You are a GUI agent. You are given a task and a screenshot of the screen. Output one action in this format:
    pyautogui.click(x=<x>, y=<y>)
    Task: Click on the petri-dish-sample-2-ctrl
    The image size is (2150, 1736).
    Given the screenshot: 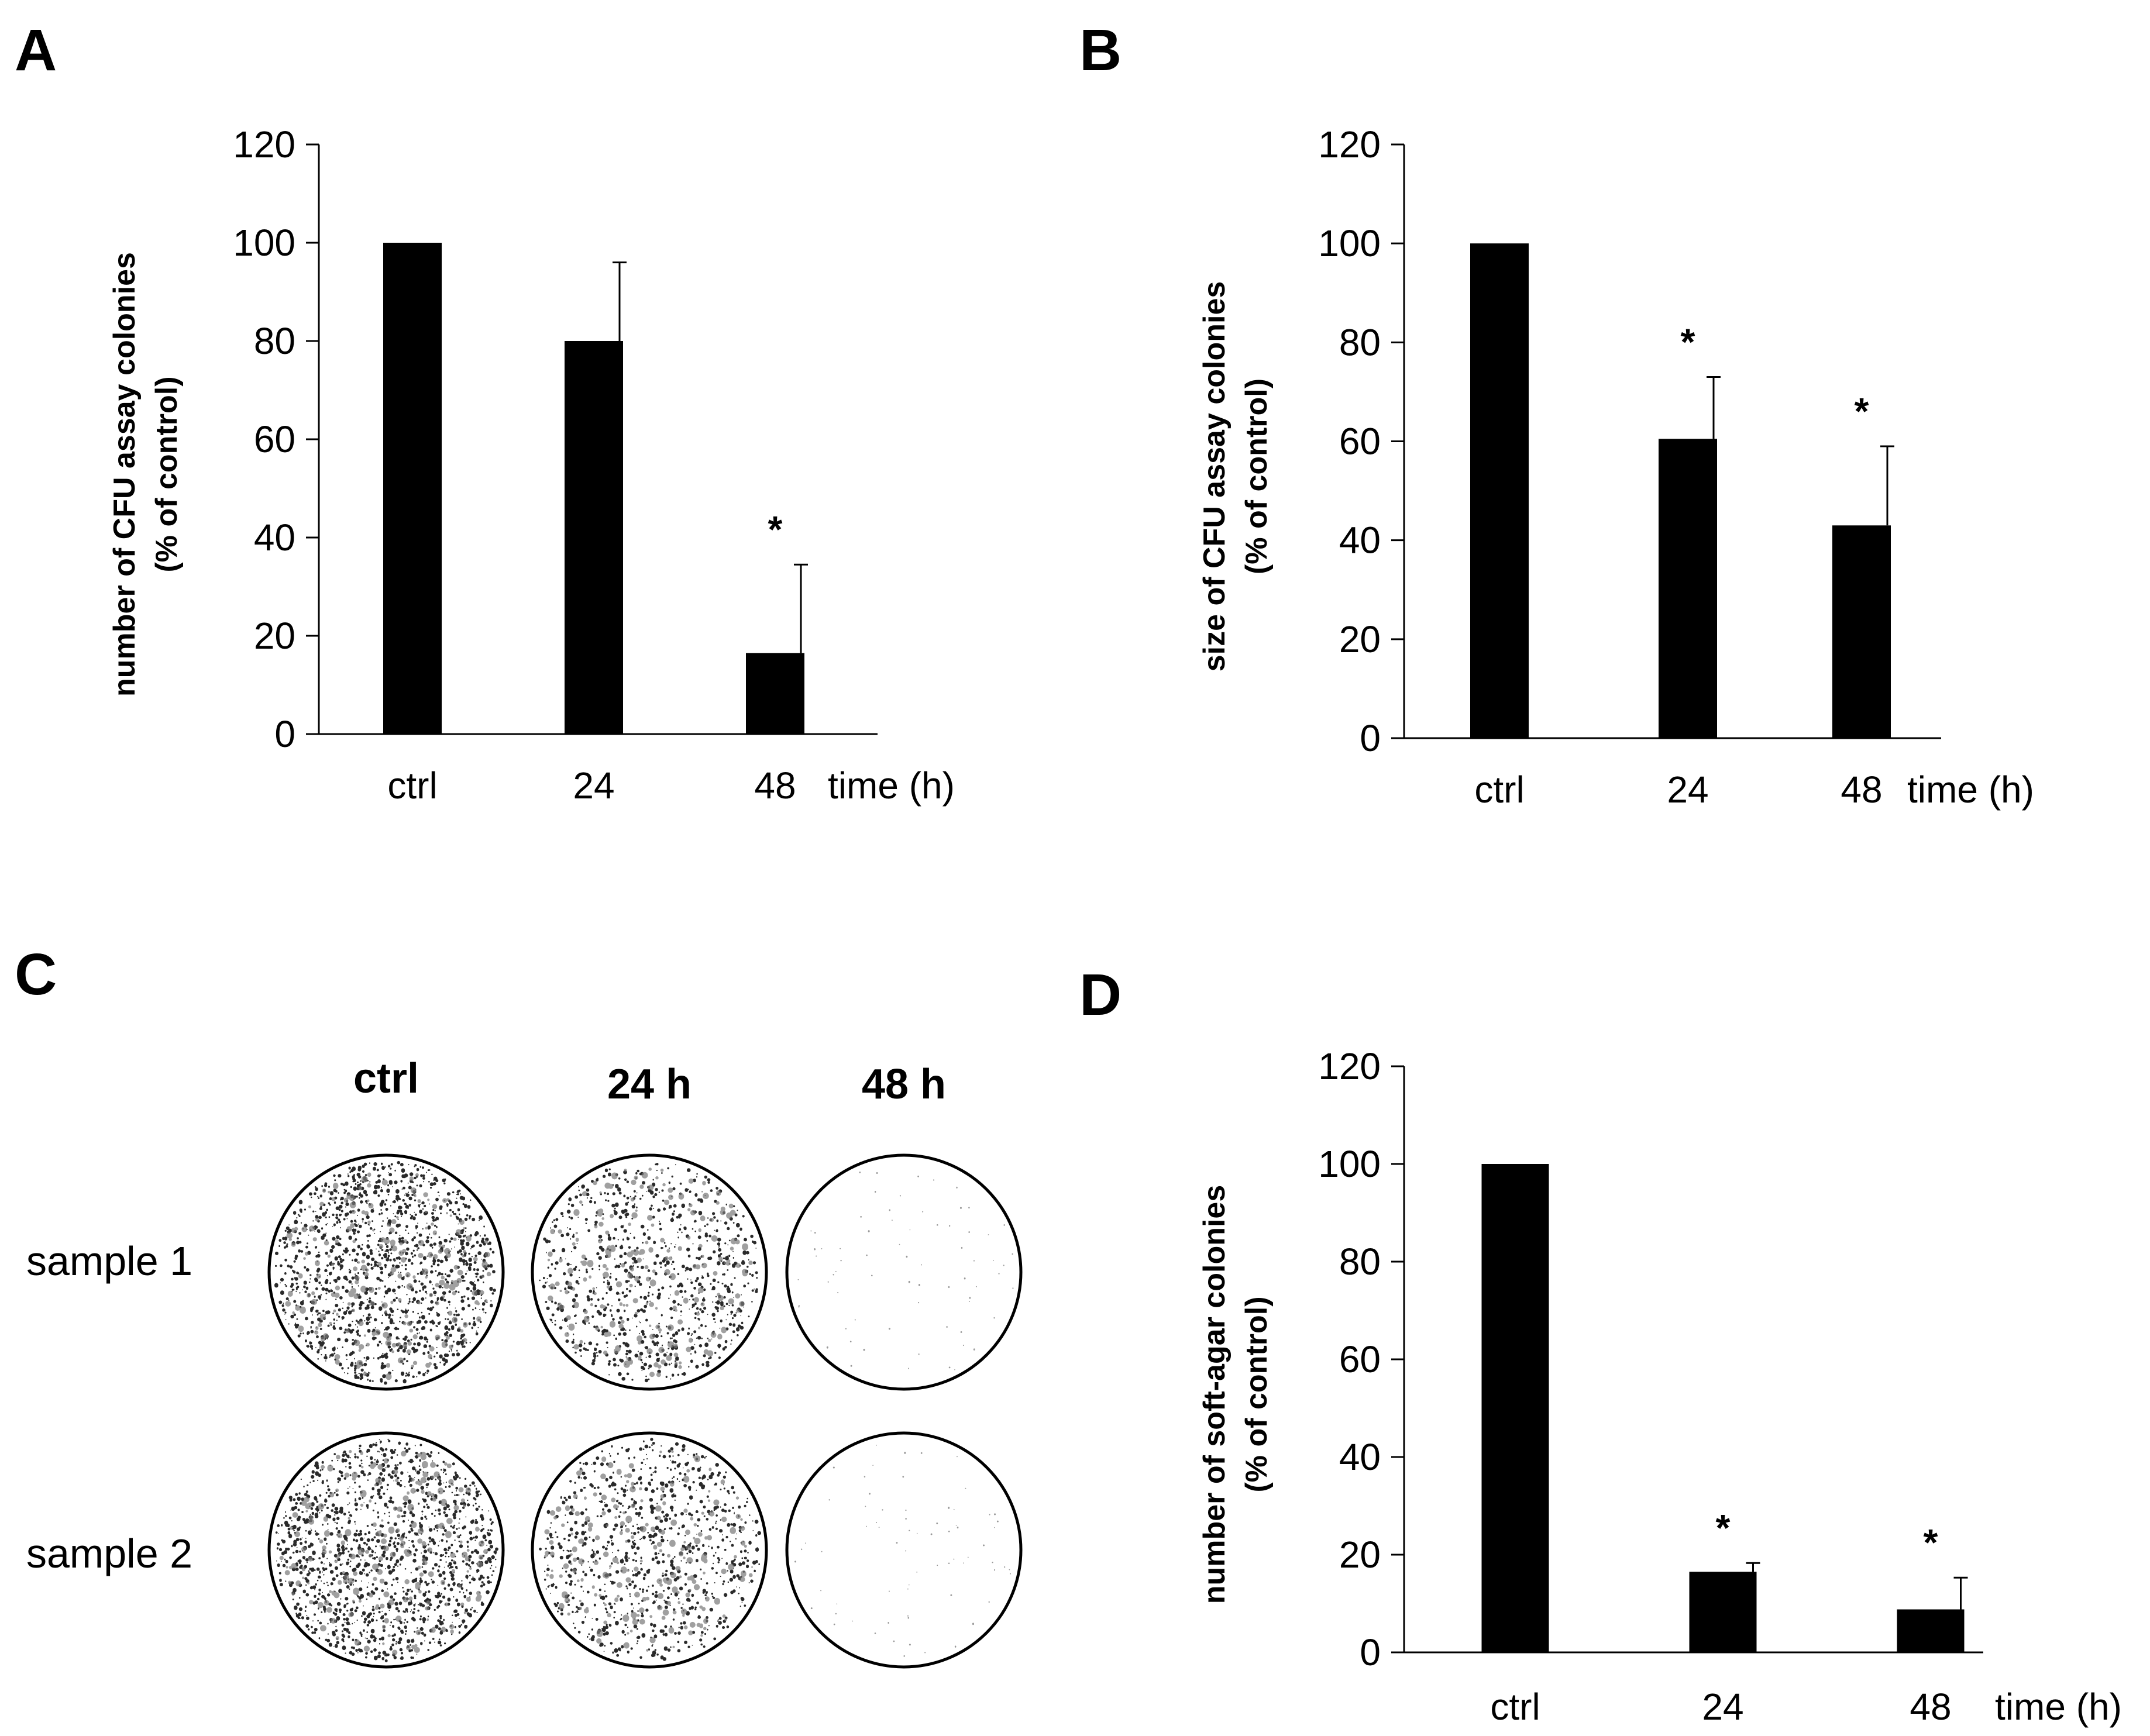 What is the action you would take?
    pyautogui.click(x=386, y=1550)
    